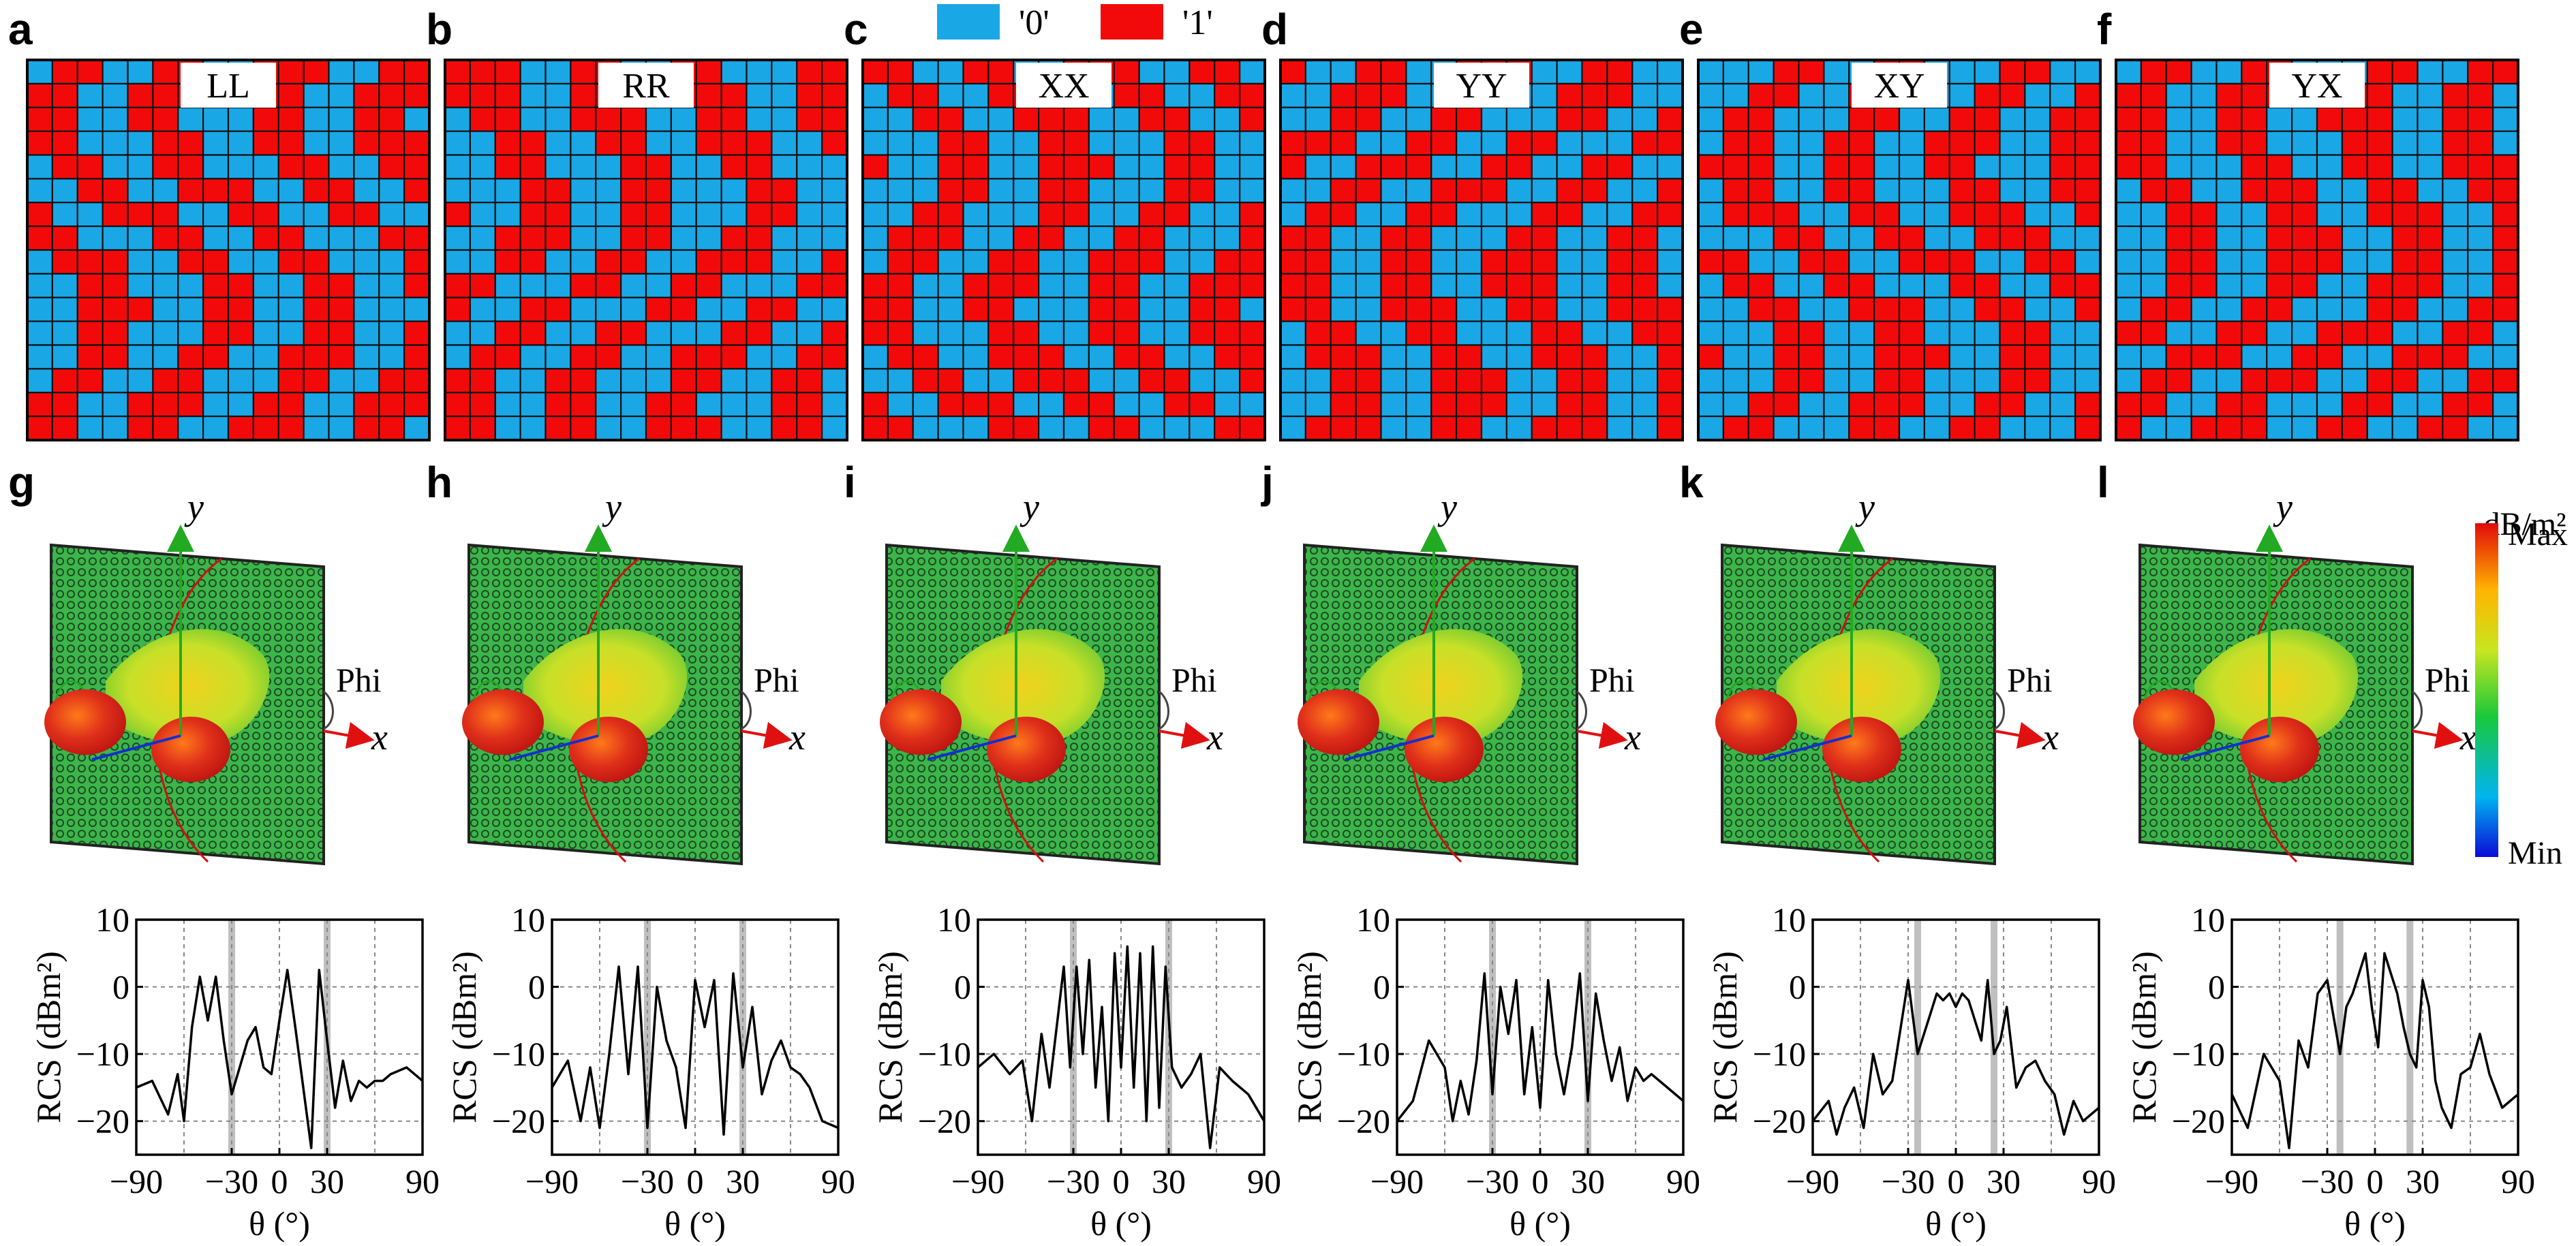 The width and height of the screenshot is (2576, 1246). Describe the element at coordinates (1900, 250) in the screenshot. I see `coding-matrix` at that location.